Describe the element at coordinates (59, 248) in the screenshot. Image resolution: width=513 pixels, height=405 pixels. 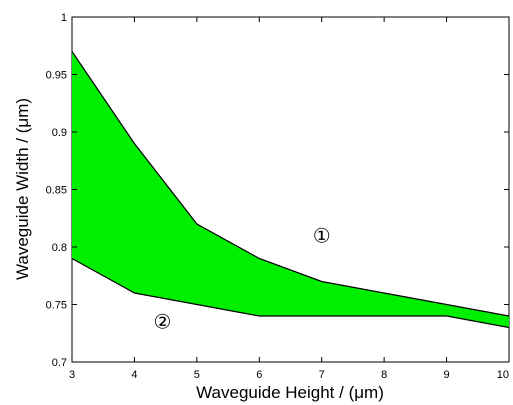
I see `y-tick-label: 0.8` at that location.